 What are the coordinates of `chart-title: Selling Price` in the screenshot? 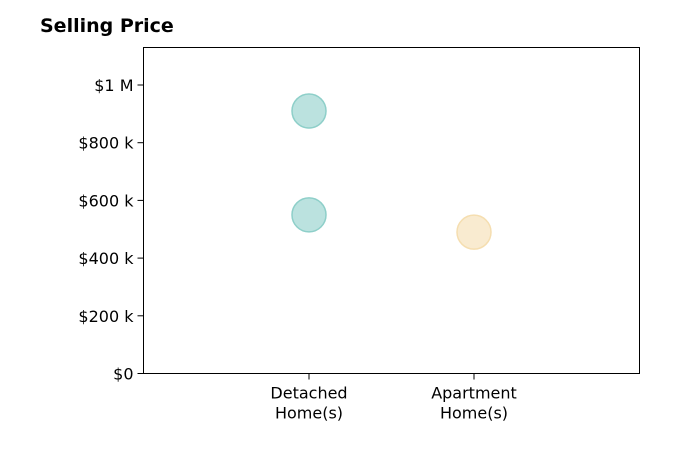 It's located at (107, 26).